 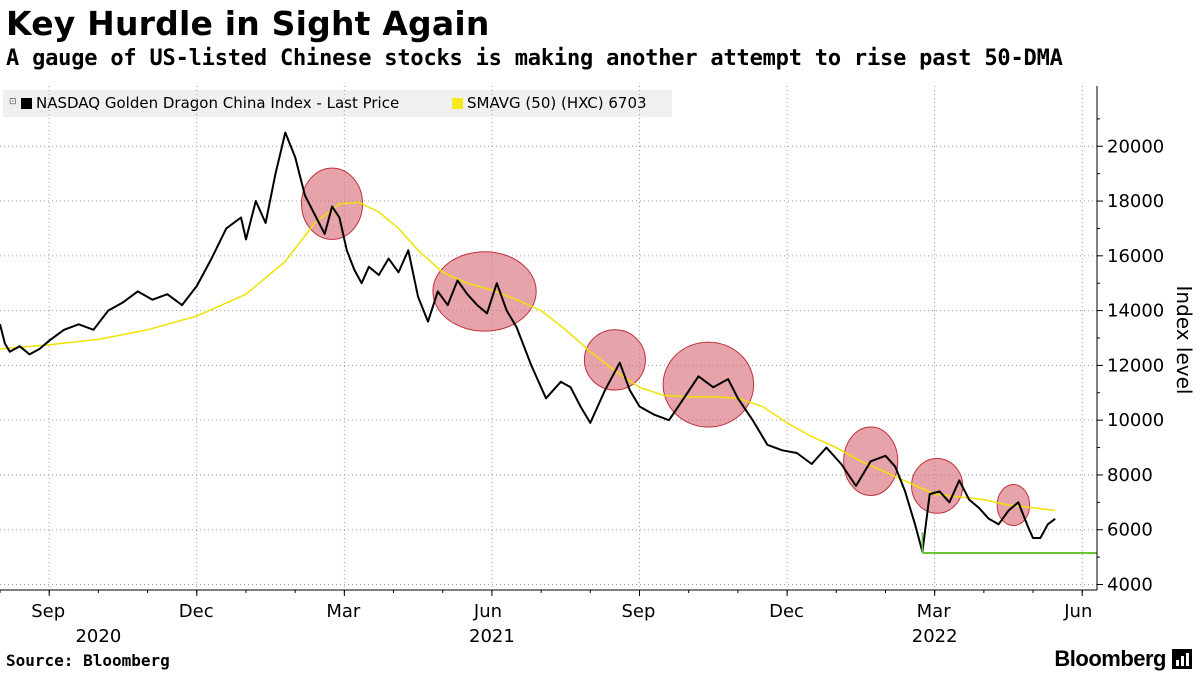 I want to click on legend-swatch-price, so click(x=26, y=103).